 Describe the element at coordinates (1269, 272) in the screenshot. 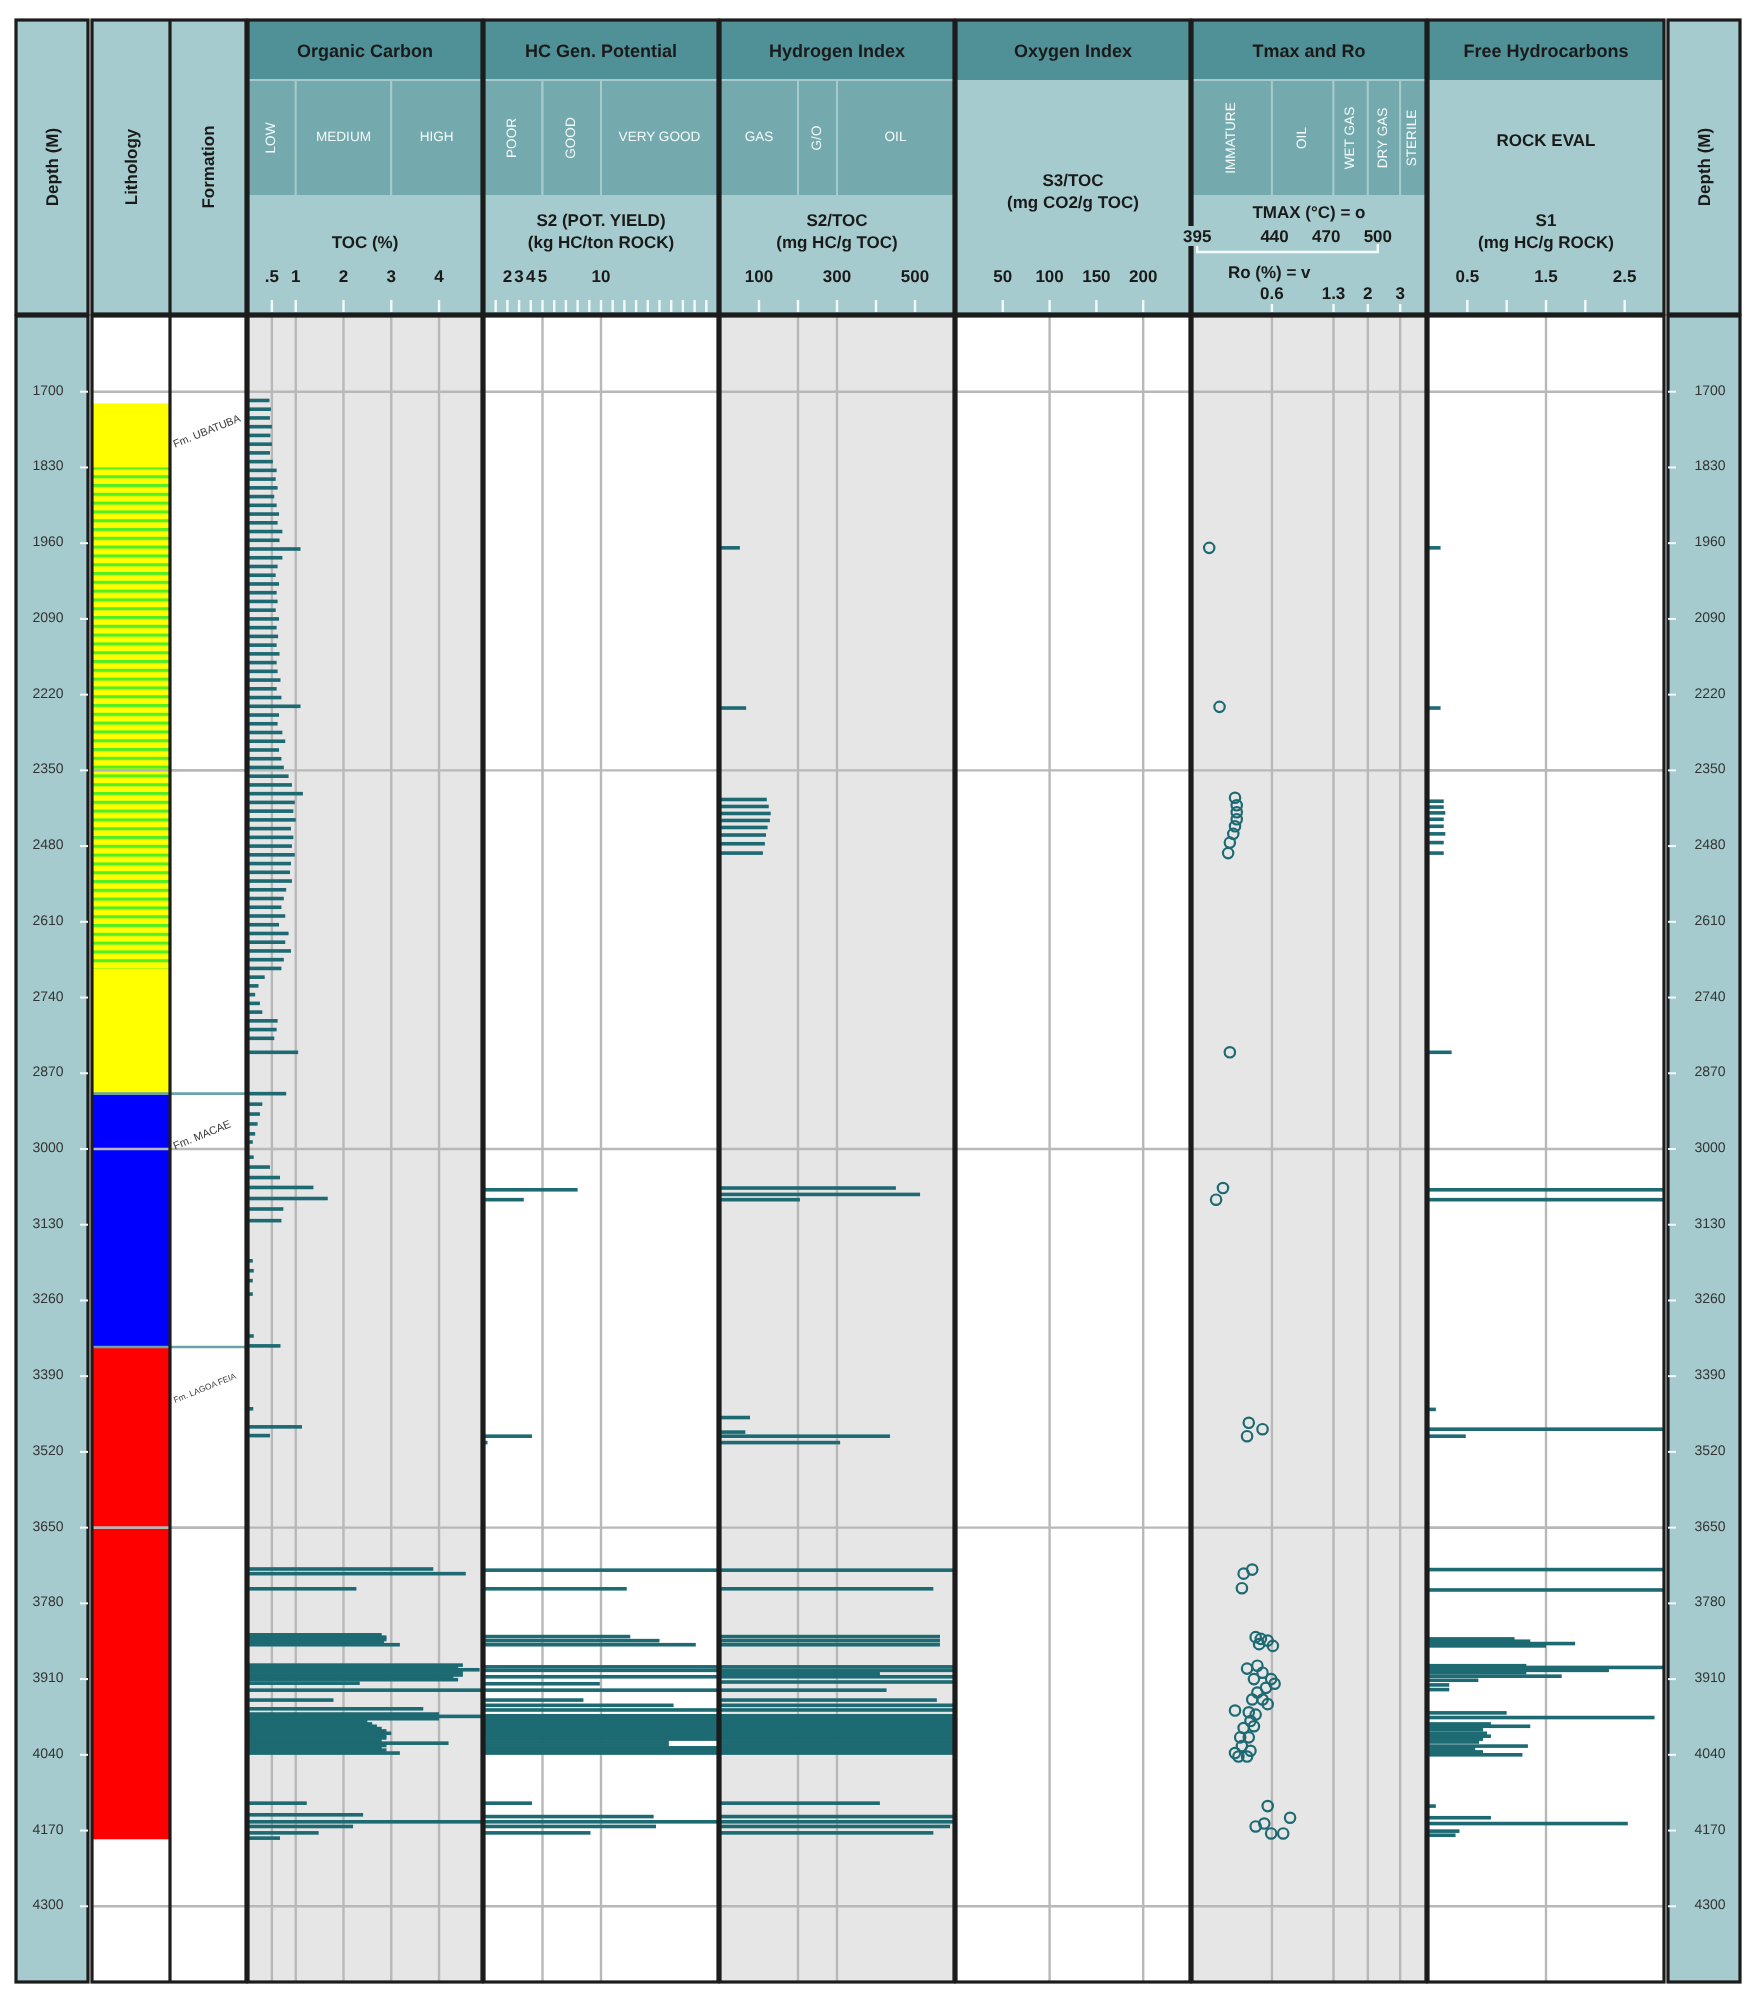

I see `x2-axis-title: Ro (%) = v` at that location.